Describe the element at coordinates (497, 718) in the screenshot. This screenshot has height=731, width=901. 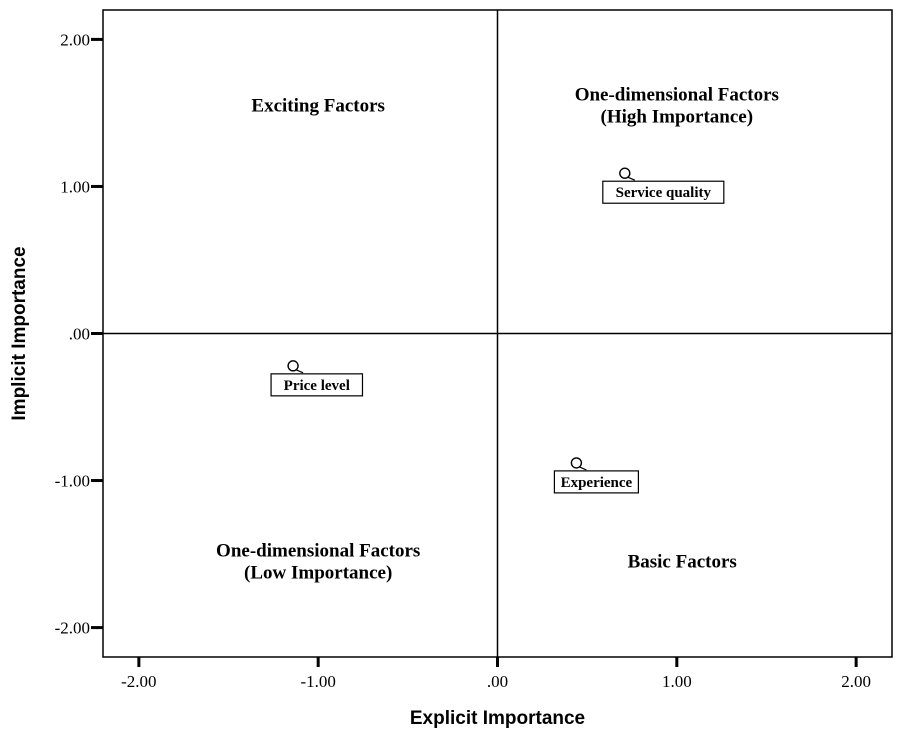
I see `x-axis-title: Explicit Importance` at that location.